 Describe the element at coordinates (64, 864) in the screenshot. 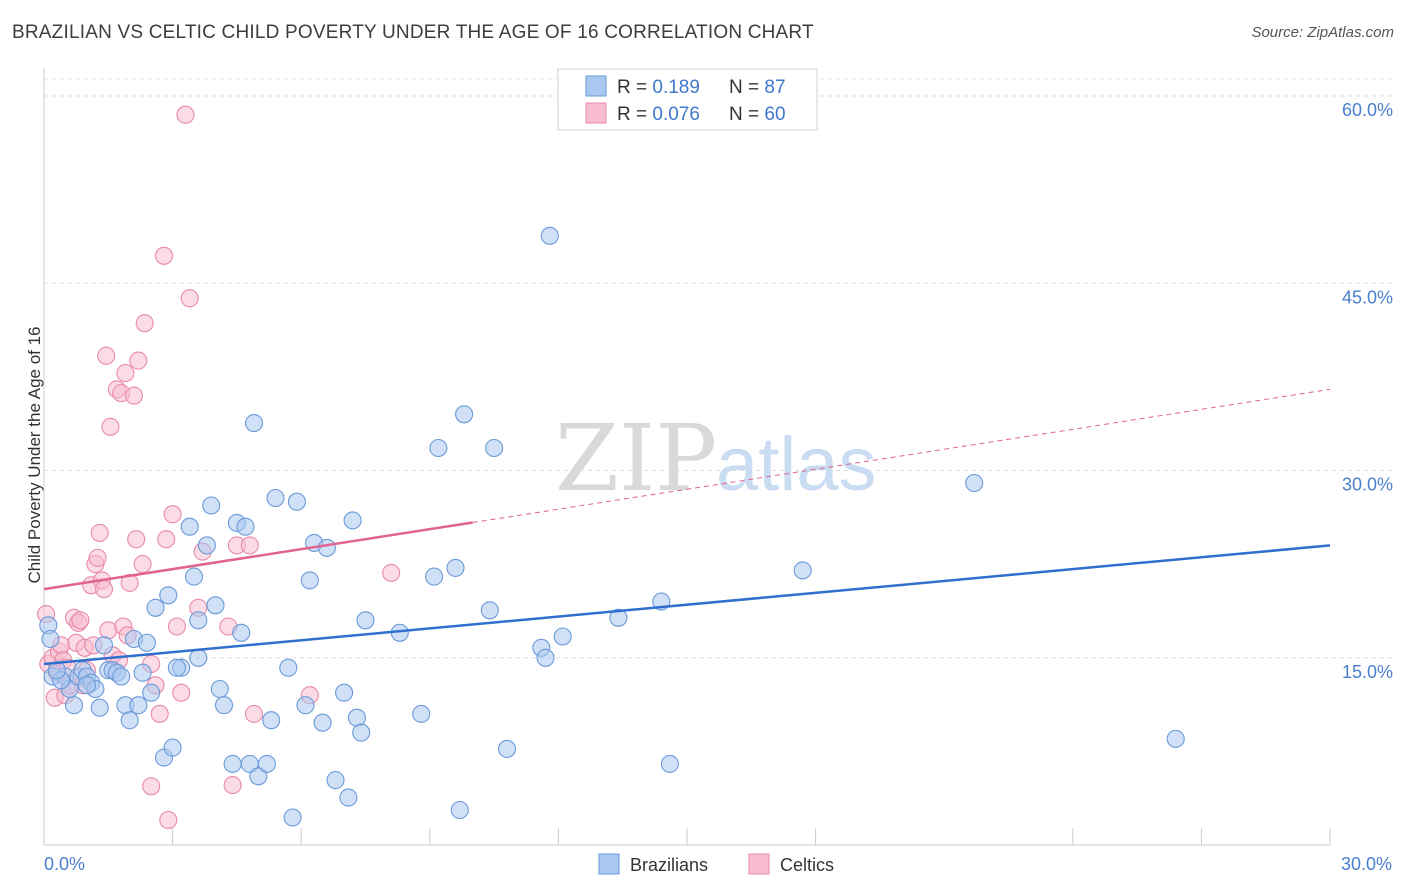

I see `x-tick-label-min: 0.0%` at that location.